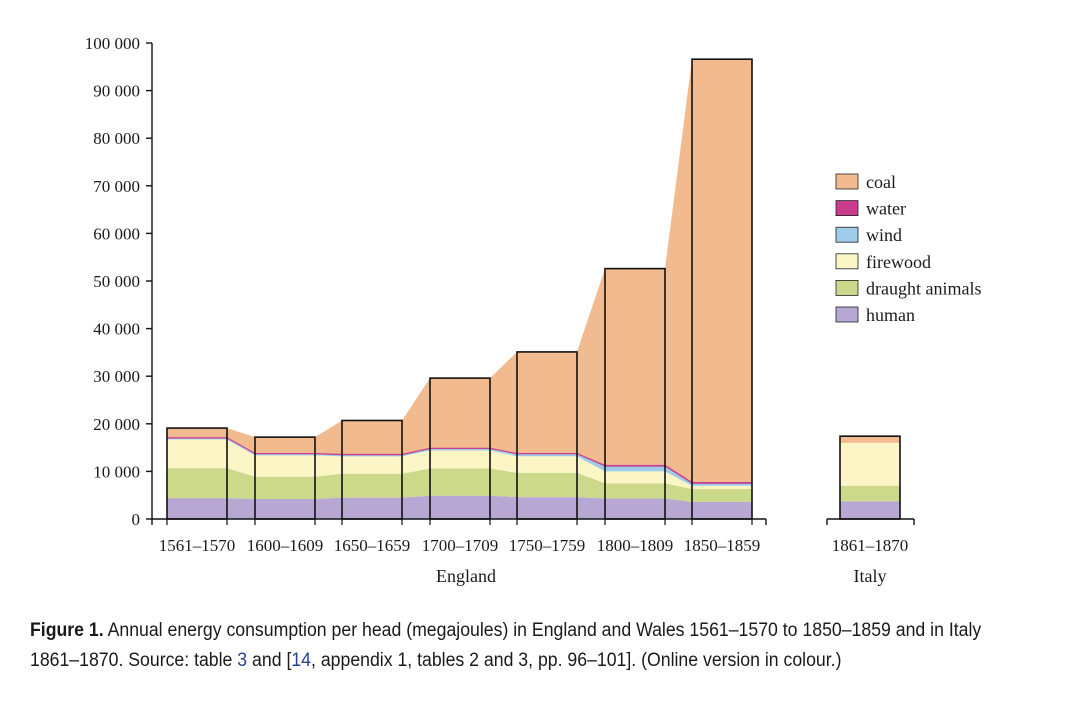  What do you see at coordinates (112, 43) in the screenshot?
I see `y-tick-label: 100 000` at bounding box center [112, 43].